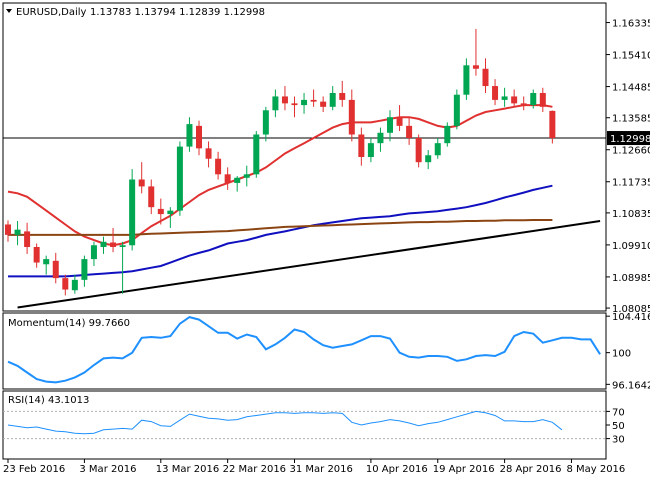  What do you see at coordinates (631, 317) in the screenshot?
I see `momentum-tick-label: 104.4164` at bounding box center [631, 317].